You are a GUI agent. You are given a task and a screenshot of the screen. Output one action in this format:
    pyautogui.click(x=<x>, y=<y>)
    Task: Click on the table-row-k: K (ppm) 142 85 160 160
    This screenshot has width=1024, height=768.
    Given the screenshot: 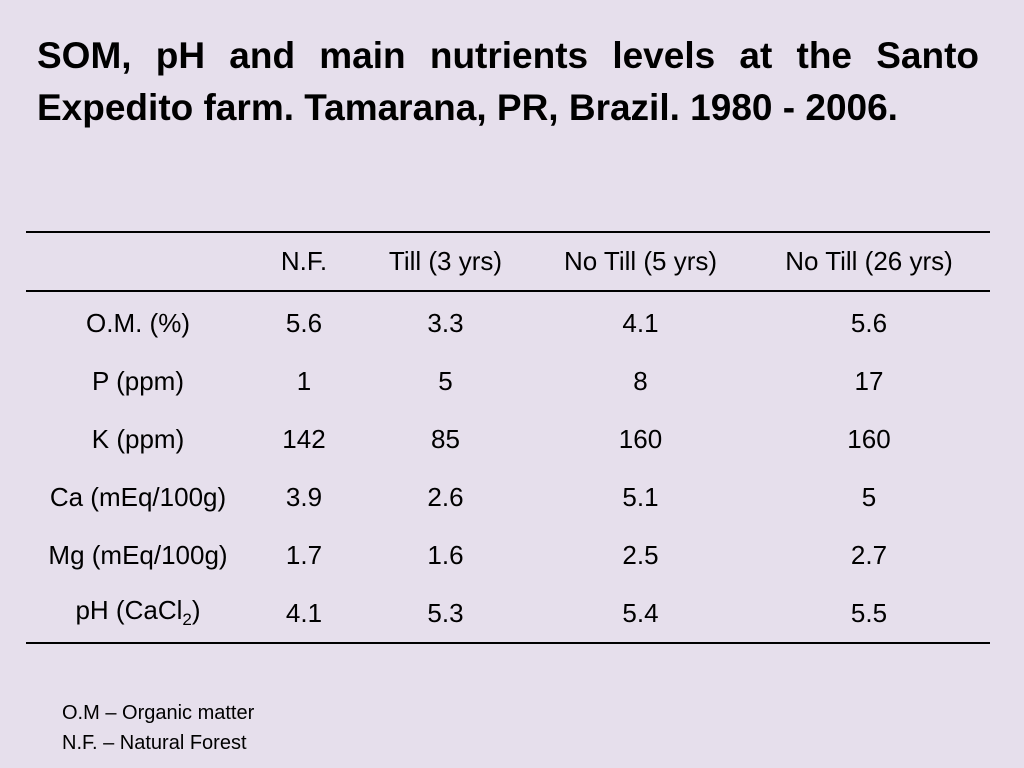 What is the action you would take?
    pyautogui.click(x=508, y=439)
    